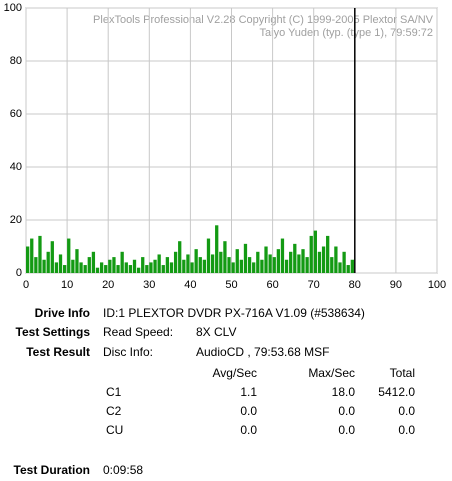  I want to click on x-tick-label: 20, so click(108, 285).